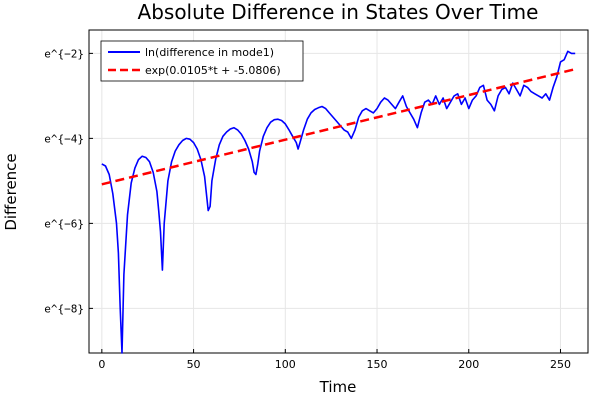  I want to click on y-tick-label: e^{−2}, so click(64, 53).